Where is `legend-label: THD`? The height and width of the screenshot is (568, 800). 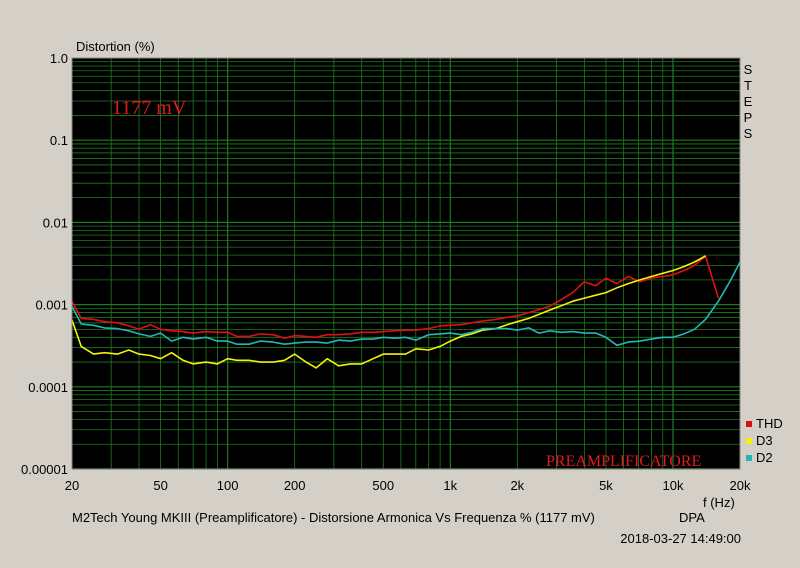
legend-label: THD is located at coordinates (769, 423).